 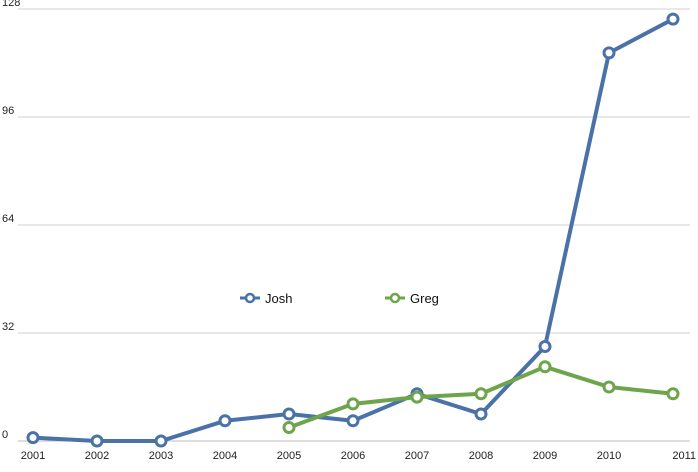 I want to click on x-tick-label: 2005, so click(x=289, y=456).